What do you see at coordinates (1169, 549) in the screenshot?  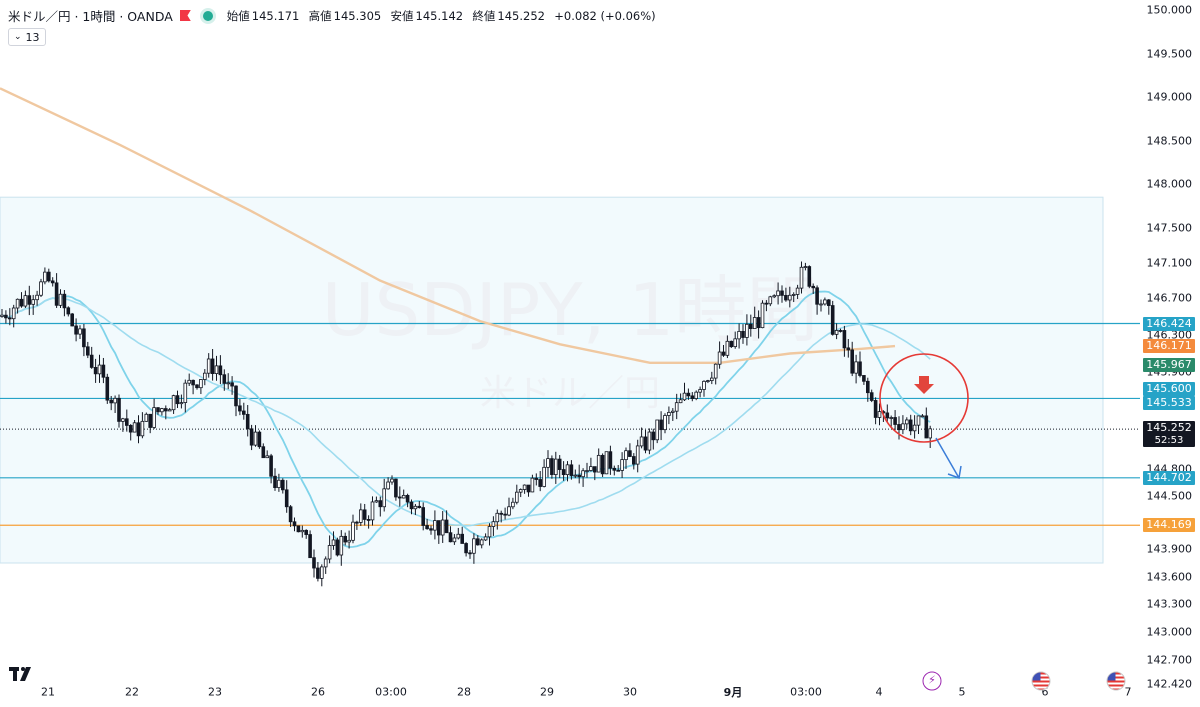 I see `price-tick: 143.900` at bounding box center [1169, 549].